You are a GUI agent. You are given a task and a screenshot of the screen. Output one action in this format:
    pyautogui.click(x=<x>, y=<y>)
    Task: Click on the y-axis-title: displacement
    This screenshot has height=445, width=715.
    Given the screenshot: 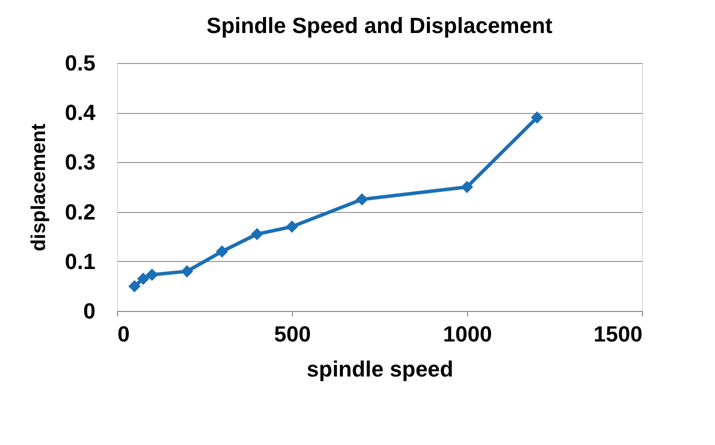 What is the action you would take?
    pyautogui.click(x=39, y=187)
    